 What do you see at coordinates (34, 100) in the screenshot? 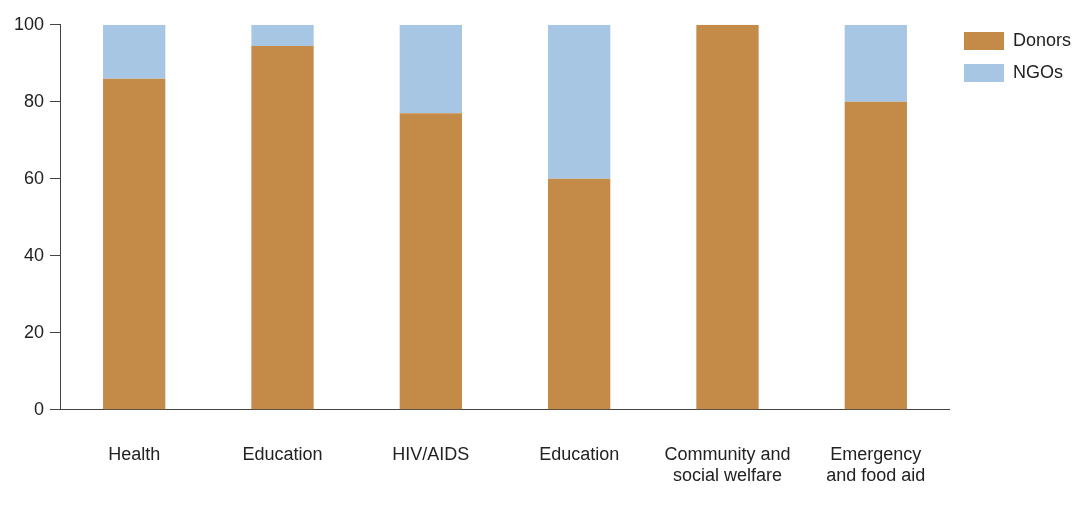
I see `y-tick-label: 80` at bounding box center [34, 100].